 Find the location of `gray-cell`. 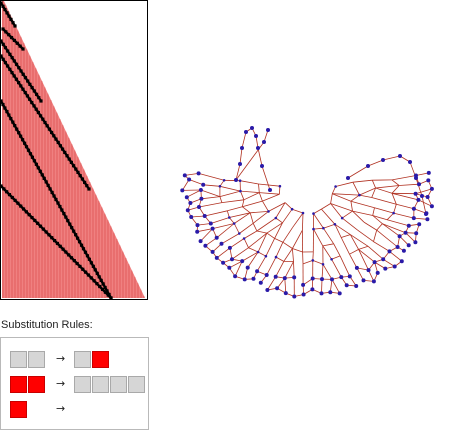

gray-cell is located at coordinates (36, 359).